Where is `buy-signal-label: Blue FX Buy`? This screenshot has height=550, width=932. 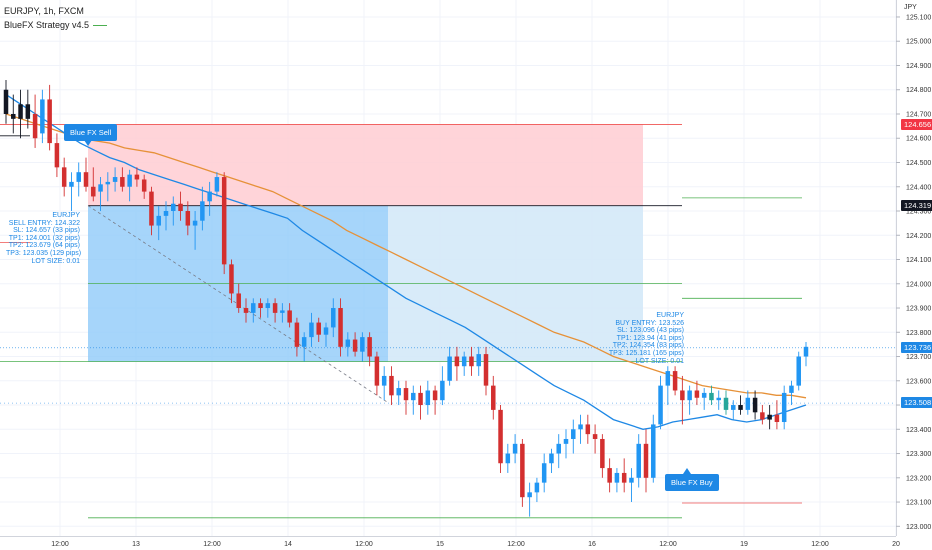 buy-signal-label: Blue FX Buy is located at coordinates (692, 482).